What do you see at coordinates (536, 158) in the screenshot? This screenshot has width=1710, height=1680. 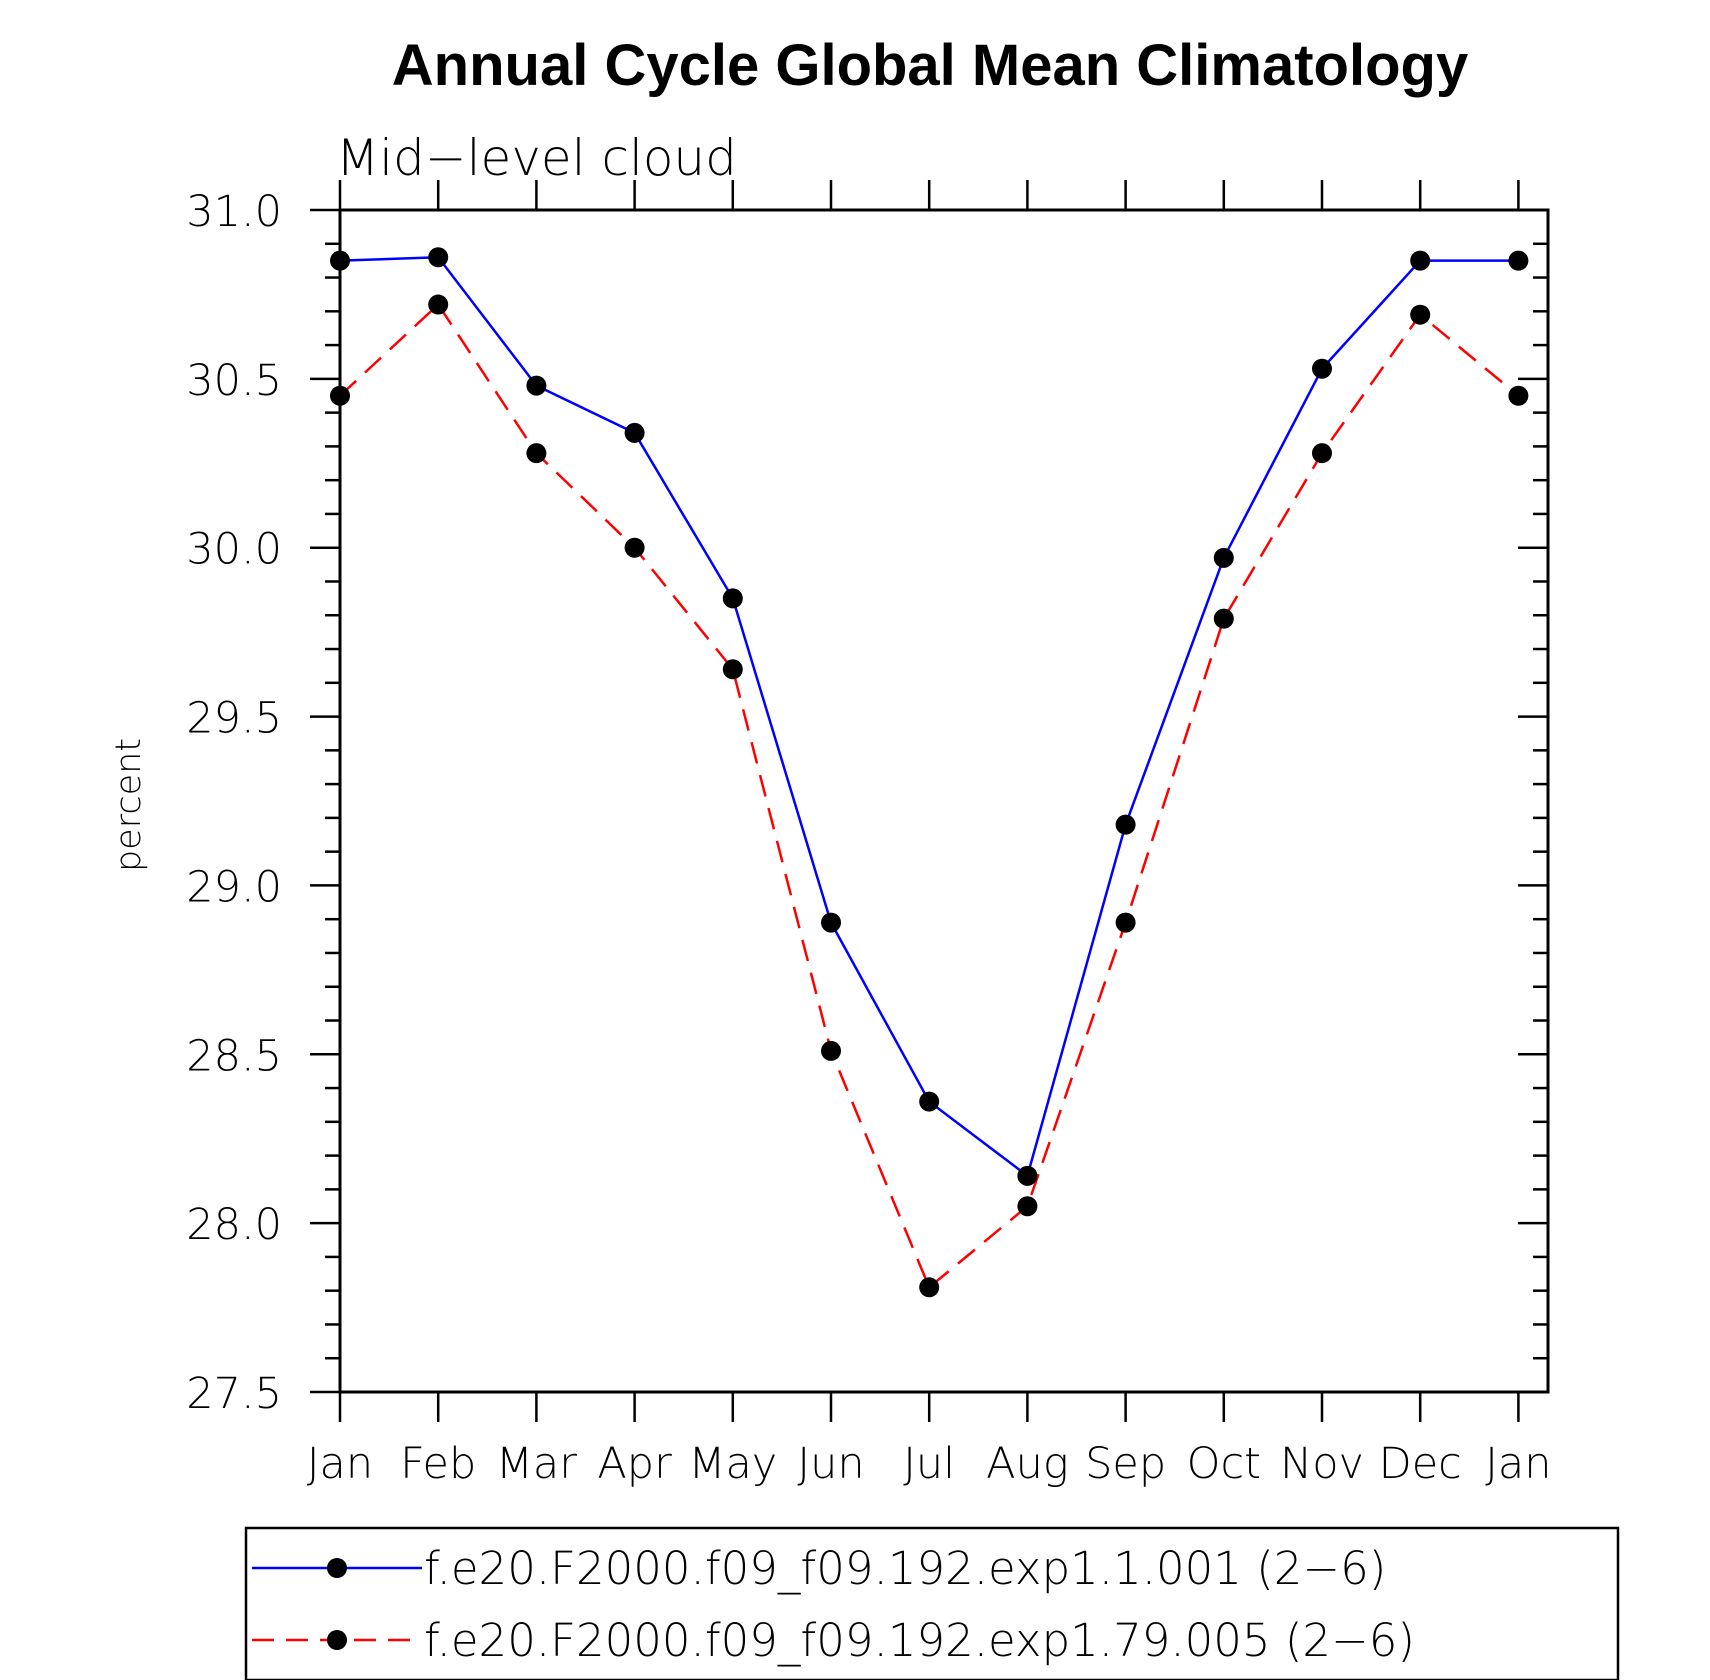 I see `chart-subtitle: Mid−level cloud` at bounding box center [536, 158].